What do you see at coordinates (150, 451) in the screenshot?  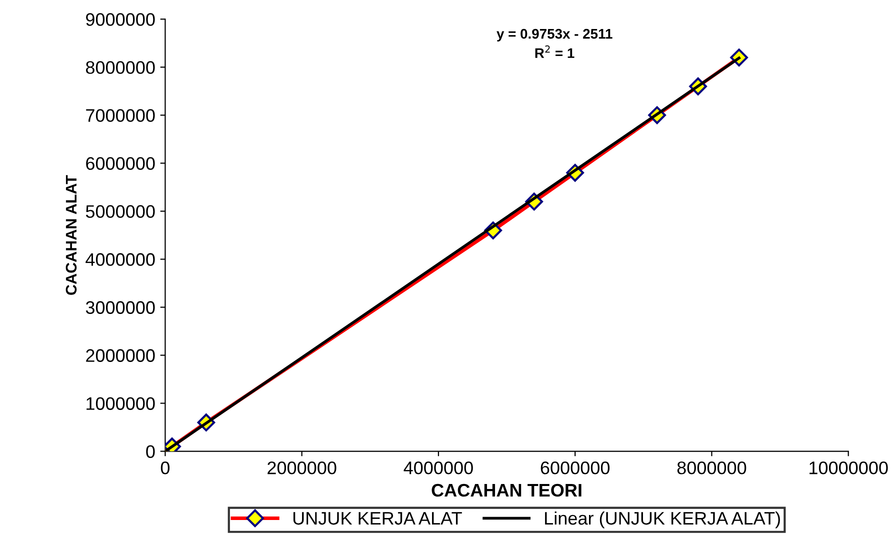 I see `y-tick-label: 0` at bounding box center [150, 451].